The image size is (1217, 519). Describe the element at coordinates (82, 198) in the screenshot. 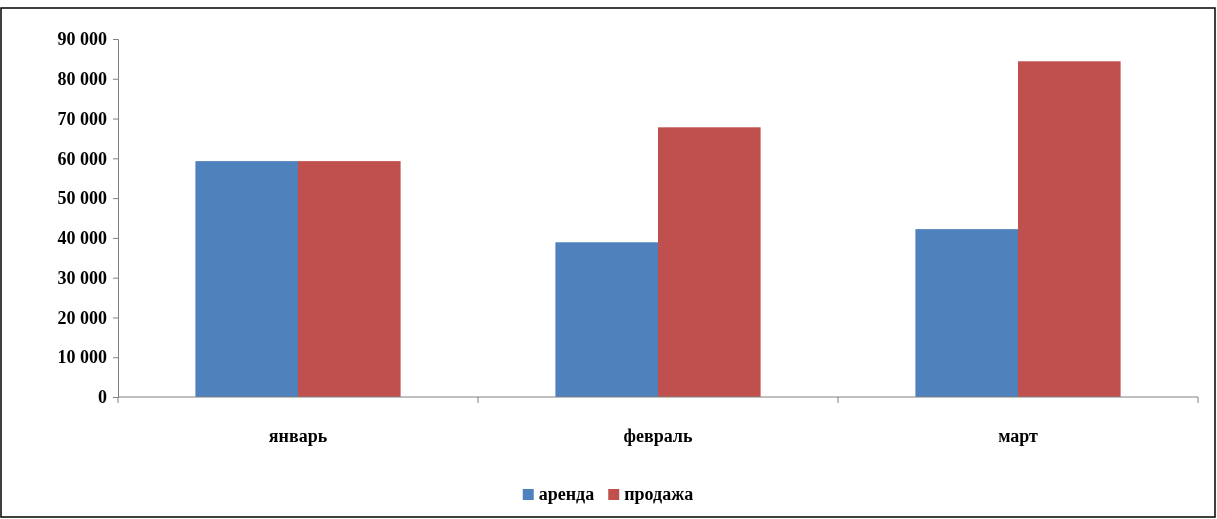

I see `y-tick-label: 50 000` at that location.